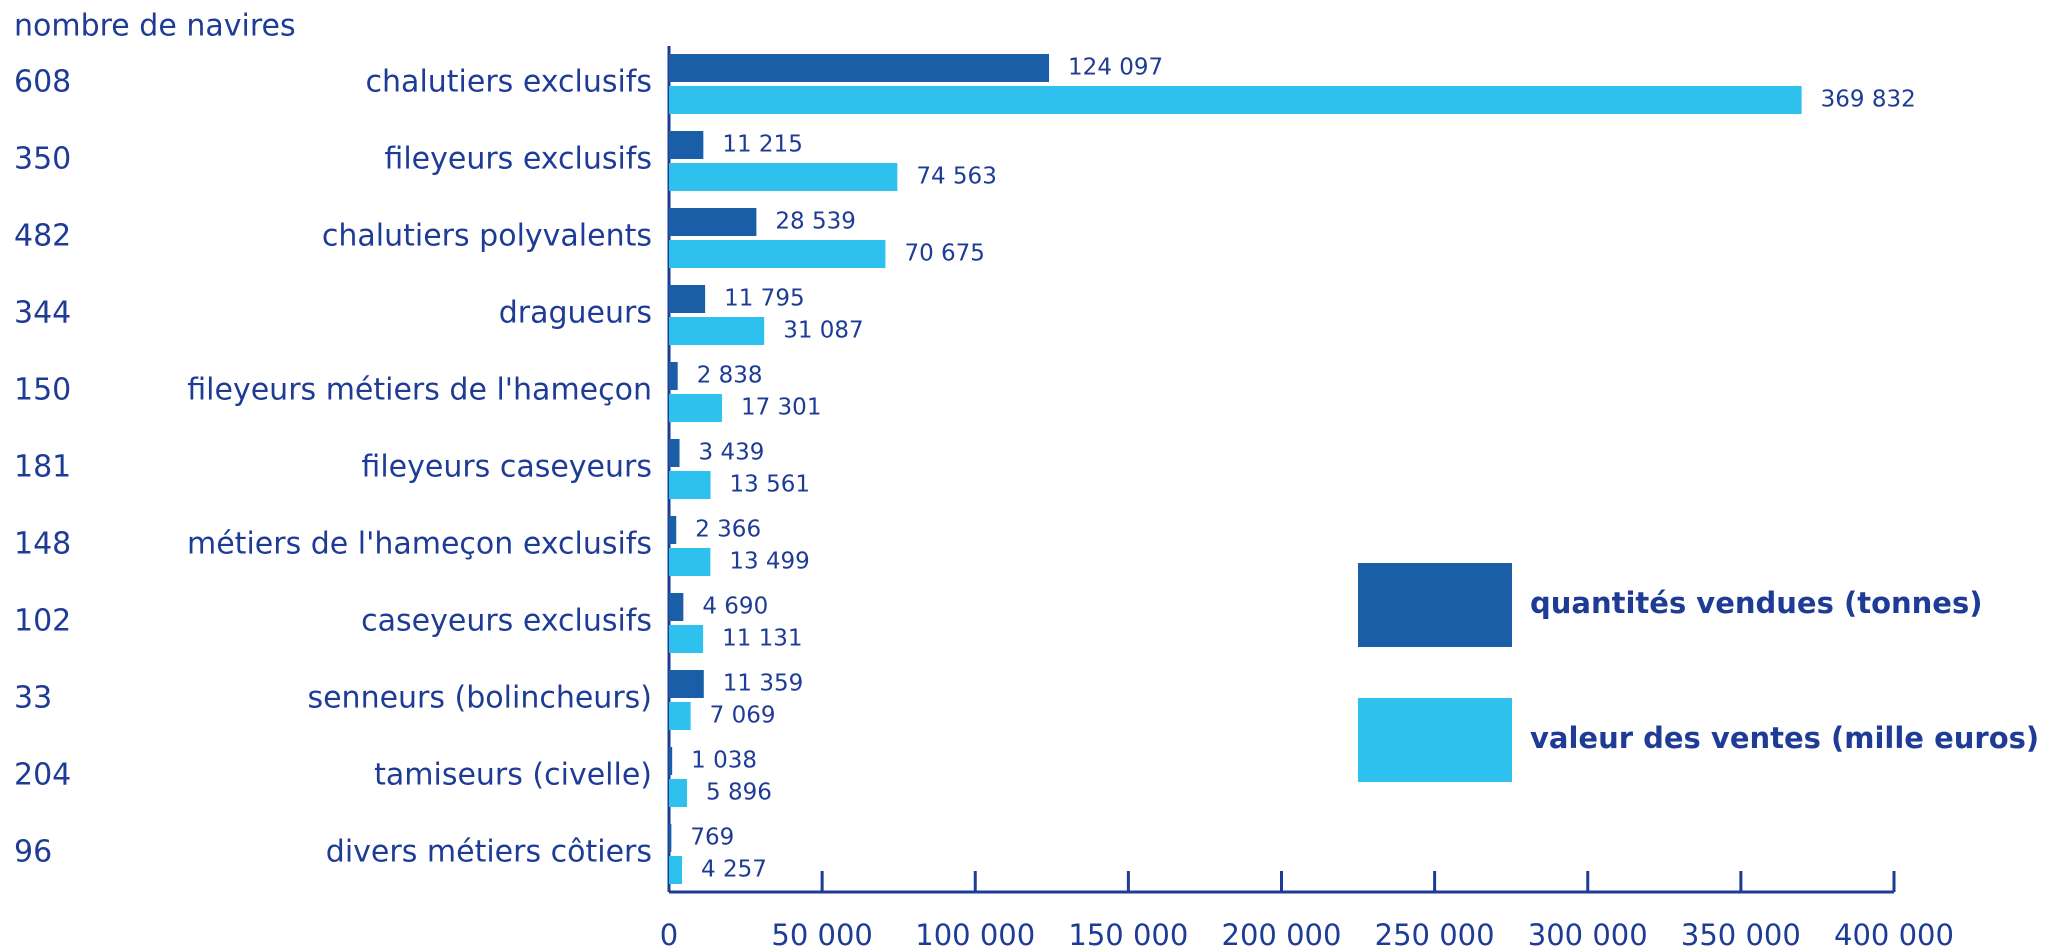  Describe the element at coordinates (781, 408) in the screenshot. I see `value-label: 17 301` at that location.